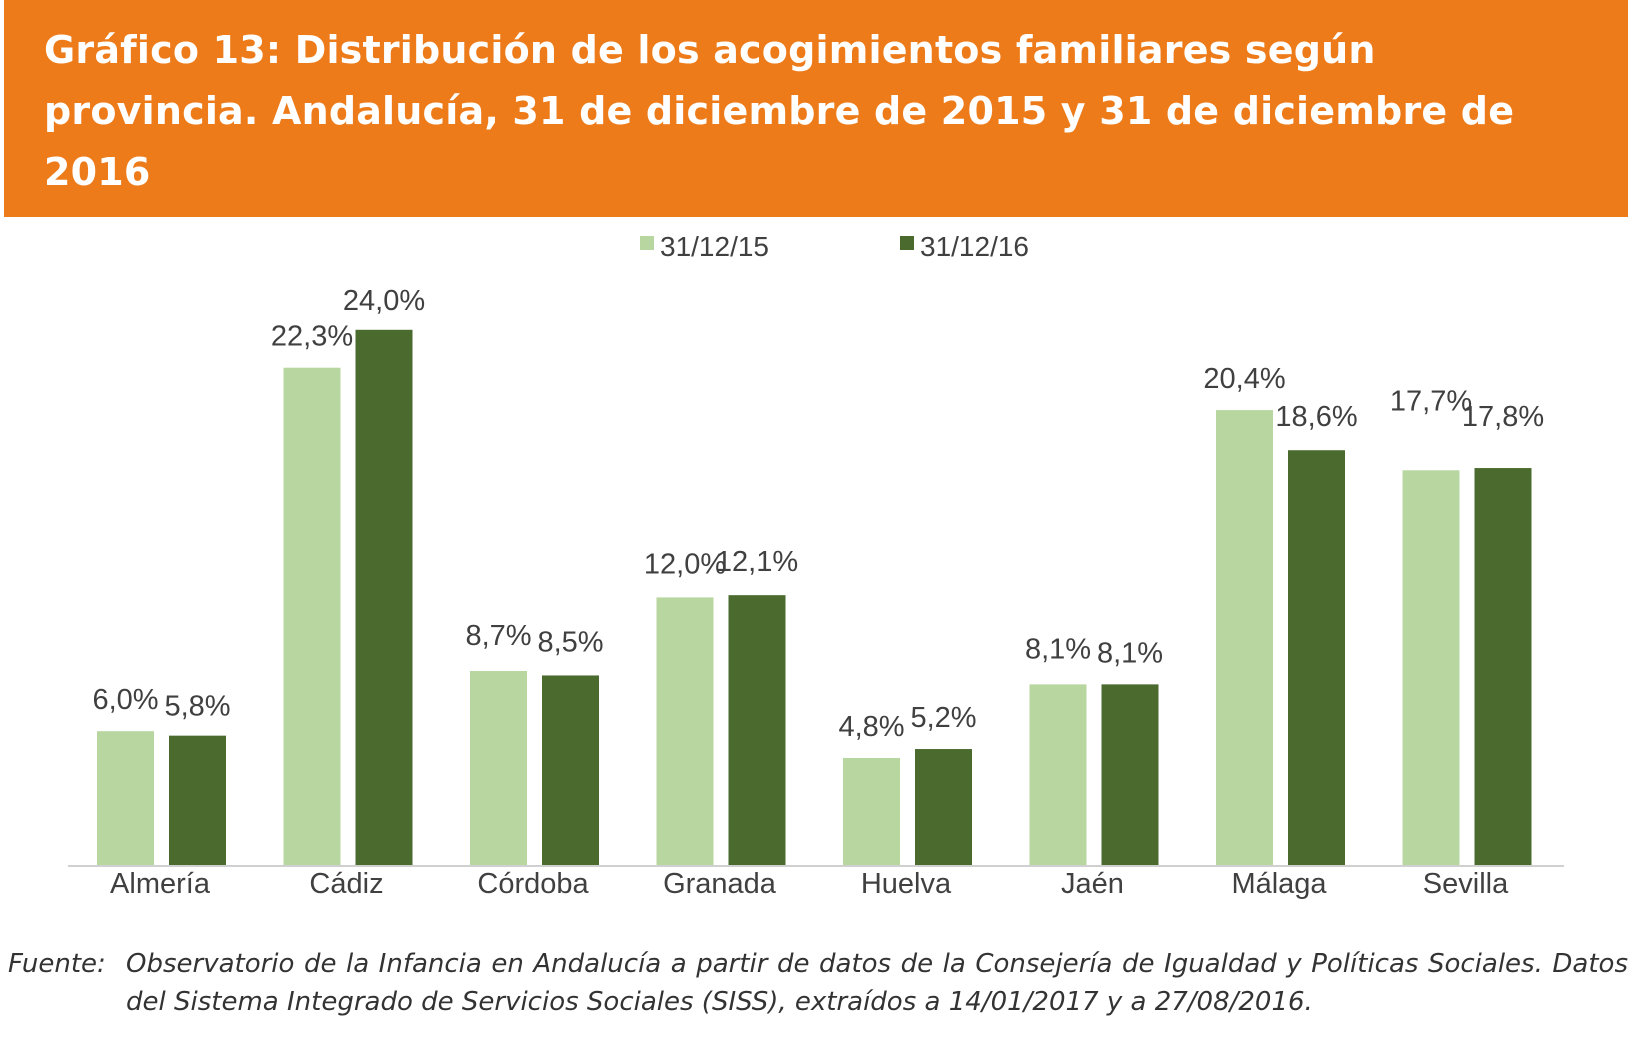 This screenshot has height=1060, width=1632. What do you see at coordinates (570, 770) in the screenshot?
I see `bar-córdoba-2` at bounding box center [570, 770].